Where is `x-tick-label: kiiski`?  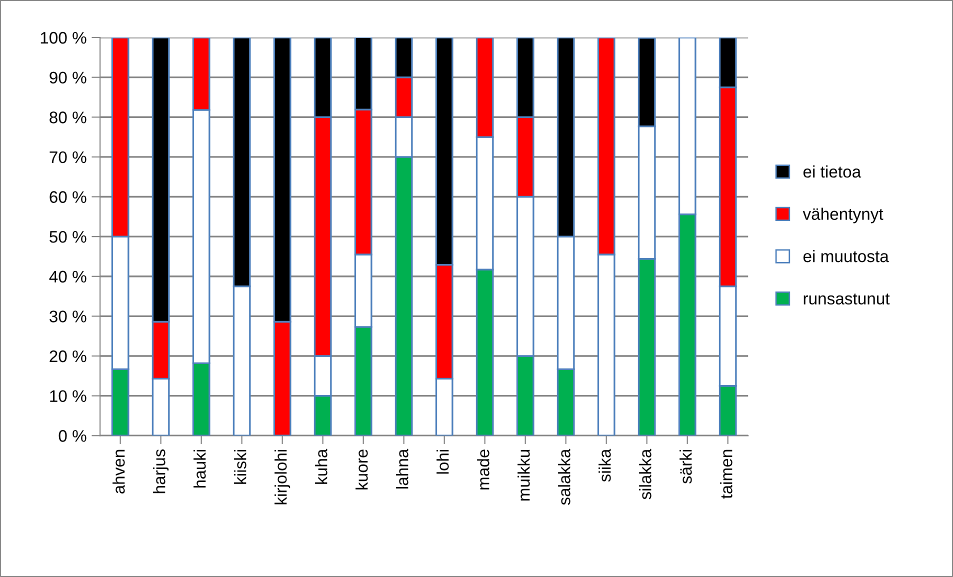
x-tick-label: kiiski is located at coordinates (240, 467).